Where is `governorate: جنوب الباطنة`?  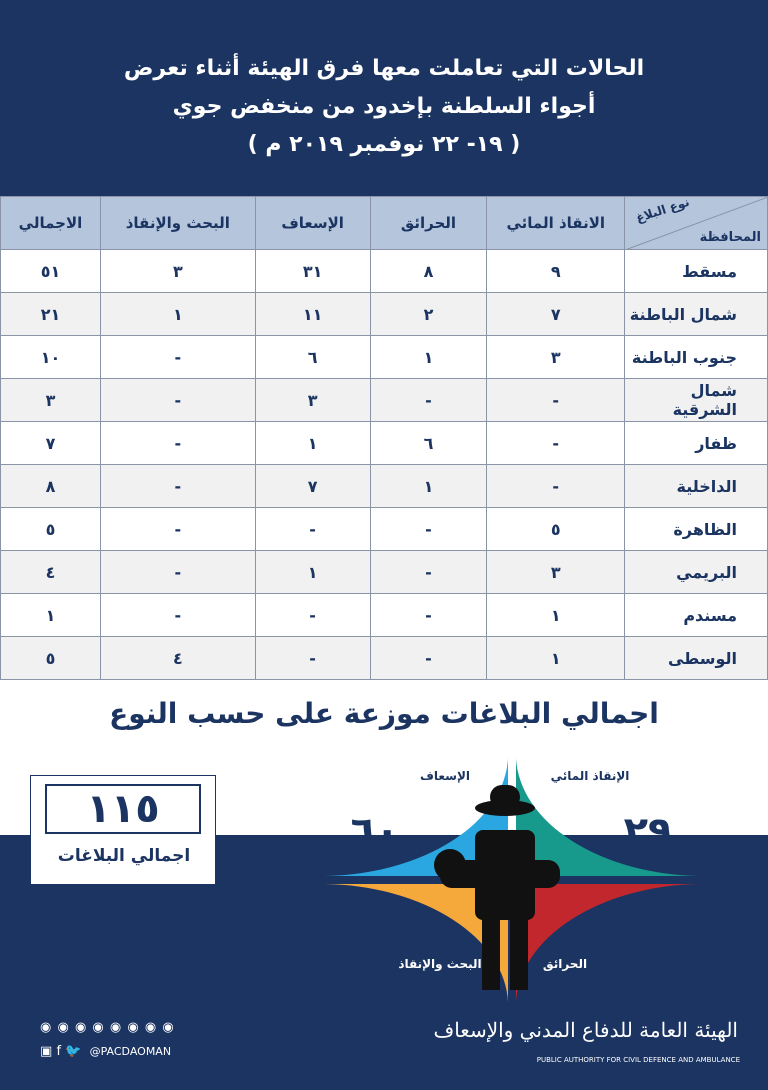
governorate: جنوب الباطنة is located at coordinates (696, 357).